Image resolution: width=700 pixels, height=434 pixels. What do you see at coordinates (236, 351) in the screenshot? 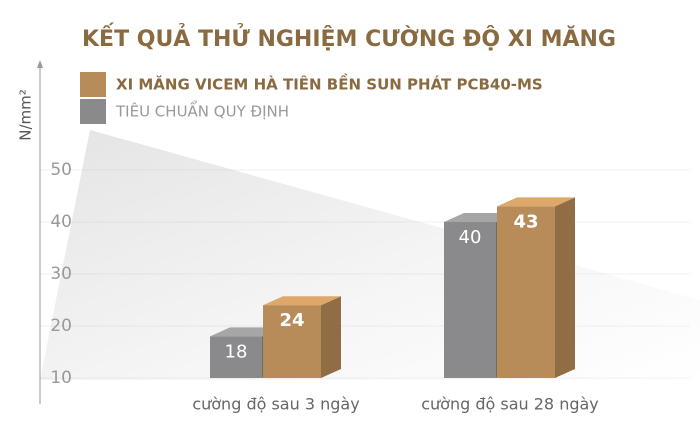
I see `data-label: 18` at bounding box center [236, 351].